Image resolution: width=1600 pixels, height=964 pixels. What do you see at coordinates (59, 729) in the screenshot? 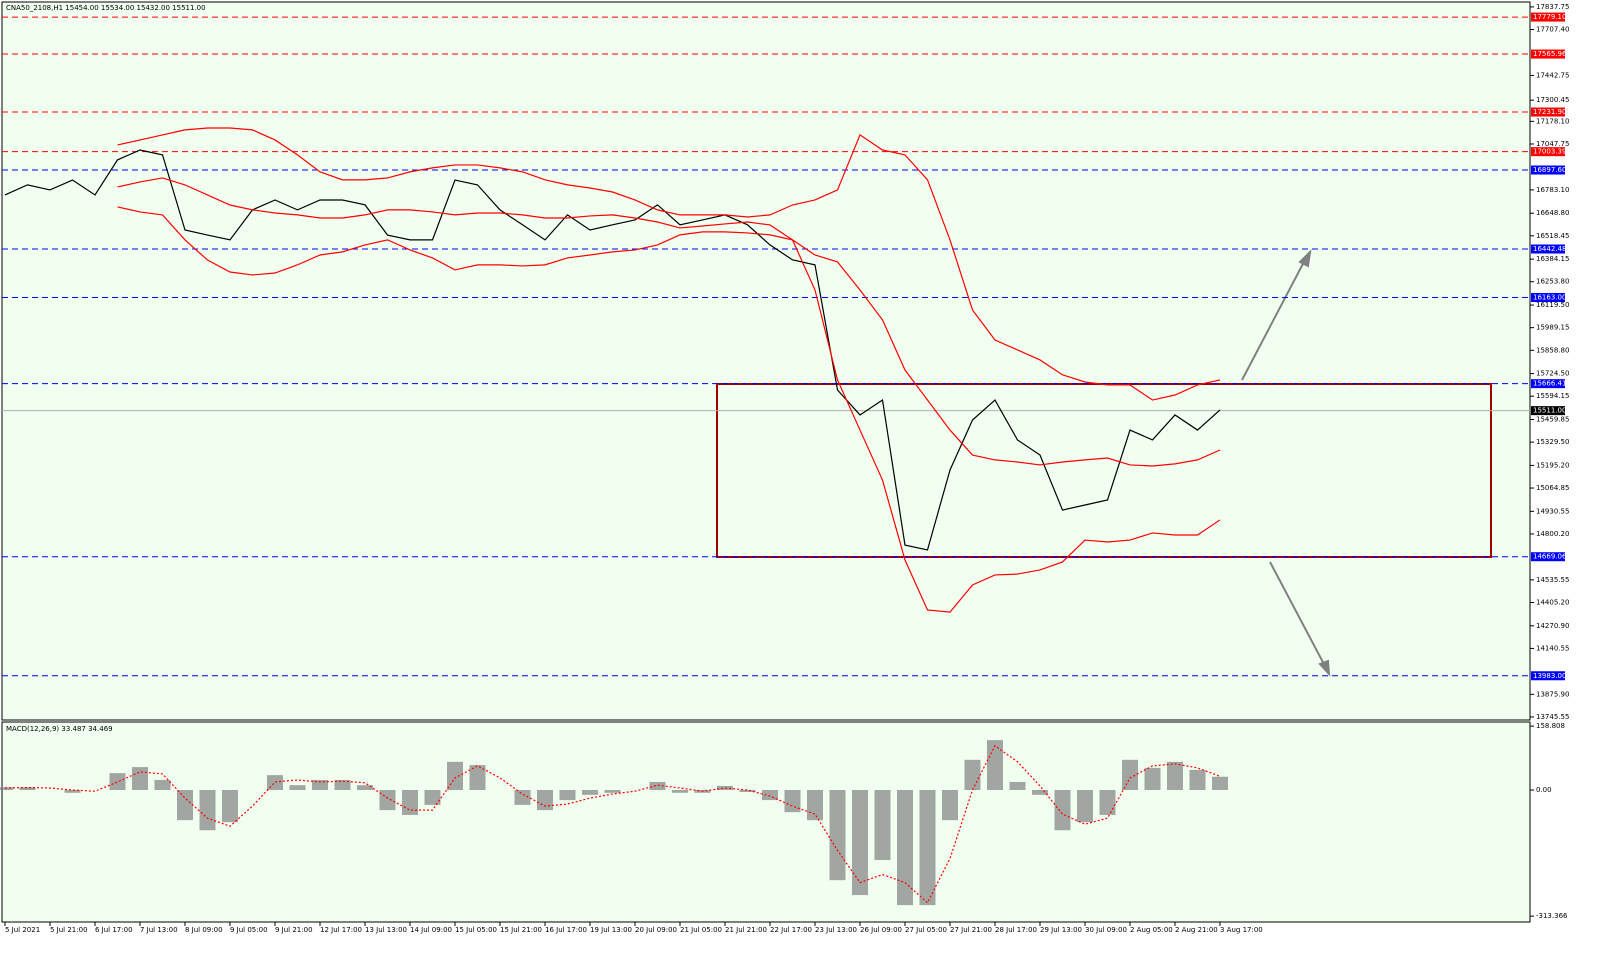
I see `macd-title: MACD(12,26,9) 33.487 34.469` at bounding box center [59, 729].